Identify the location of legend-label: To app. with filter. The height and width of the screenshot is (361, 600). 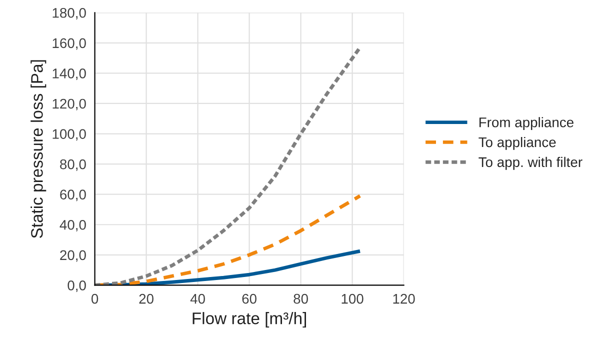
(530, 163).